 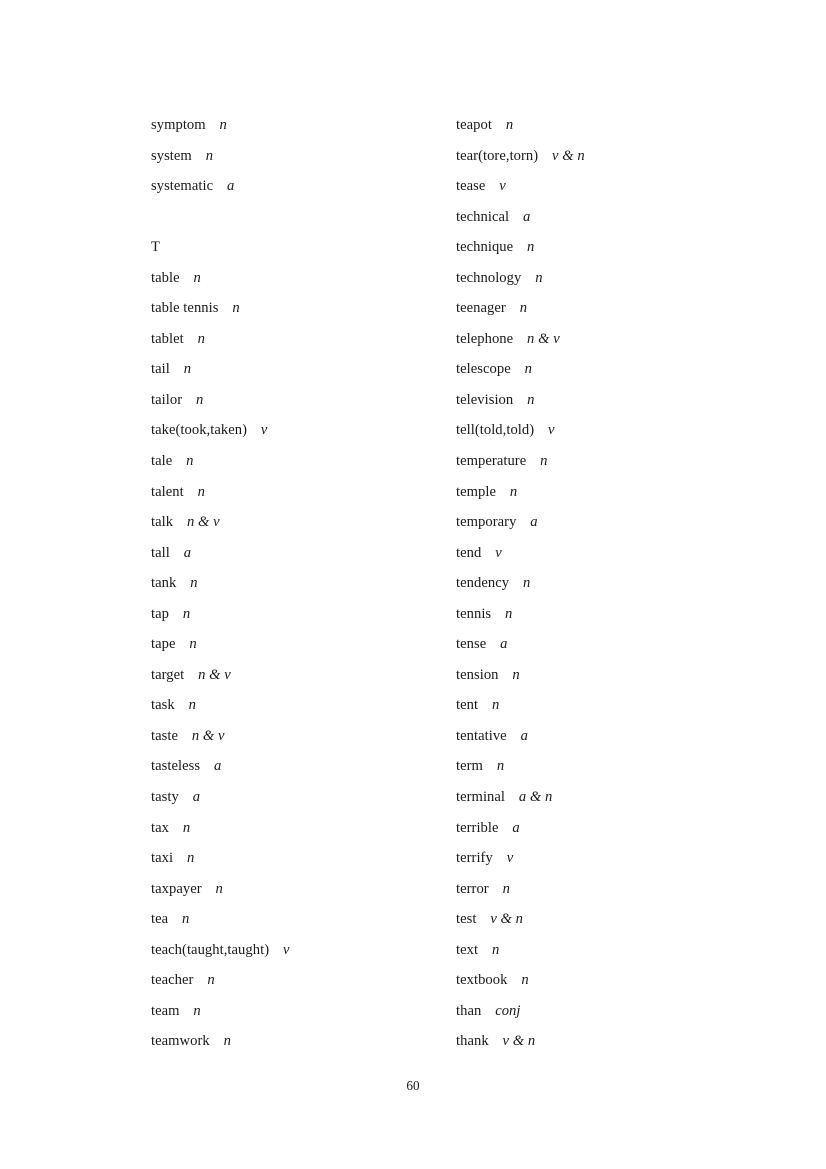 I want to click on word-entry: term n, so click(x=608, y=766).